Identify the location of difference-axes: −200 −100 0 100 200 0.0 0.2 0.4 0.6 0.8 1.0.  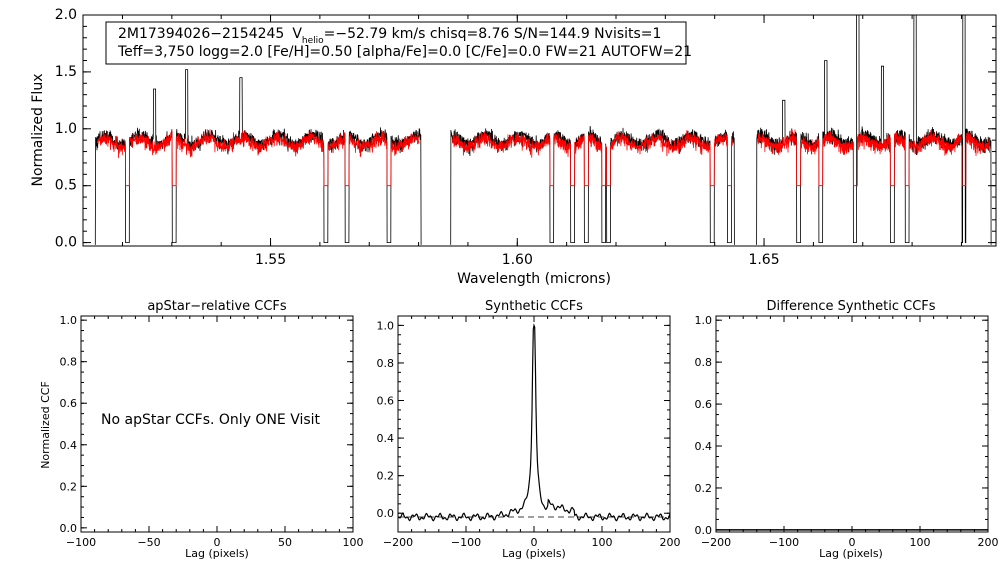
(847, 431).